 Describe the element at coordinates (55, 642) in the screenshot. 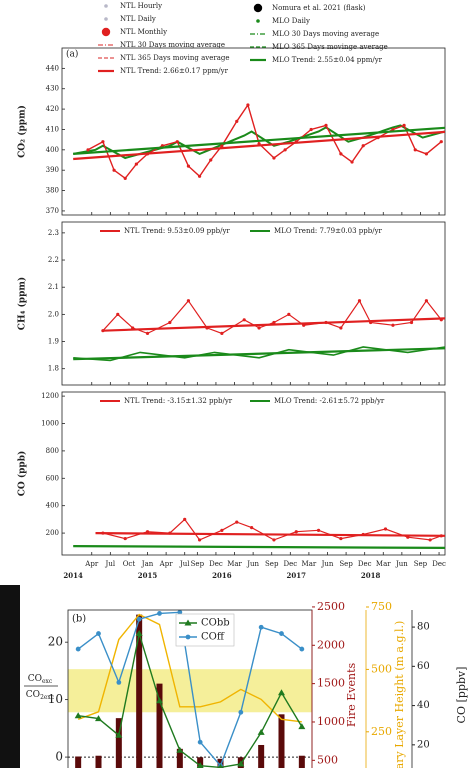

I see `y-tick-label: 20` at that location.